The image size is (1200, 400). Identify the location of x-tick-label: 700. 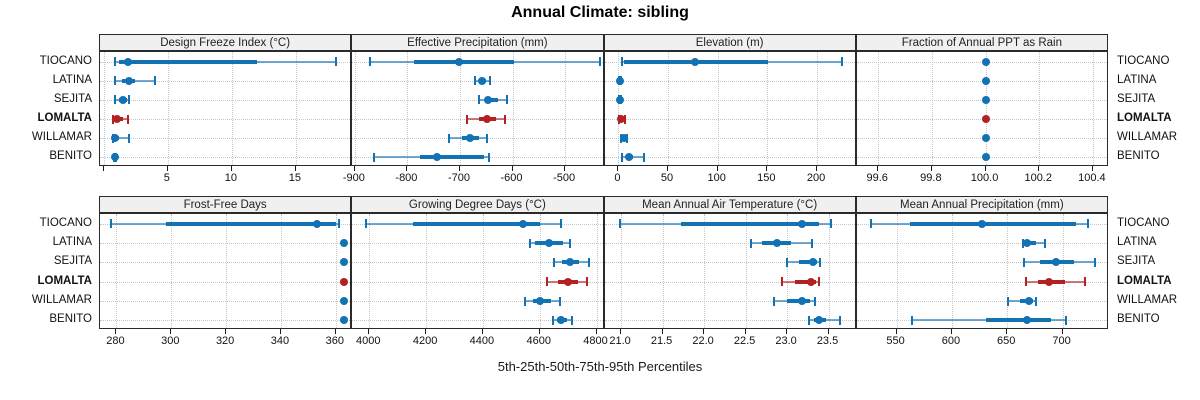
(1061, 341).